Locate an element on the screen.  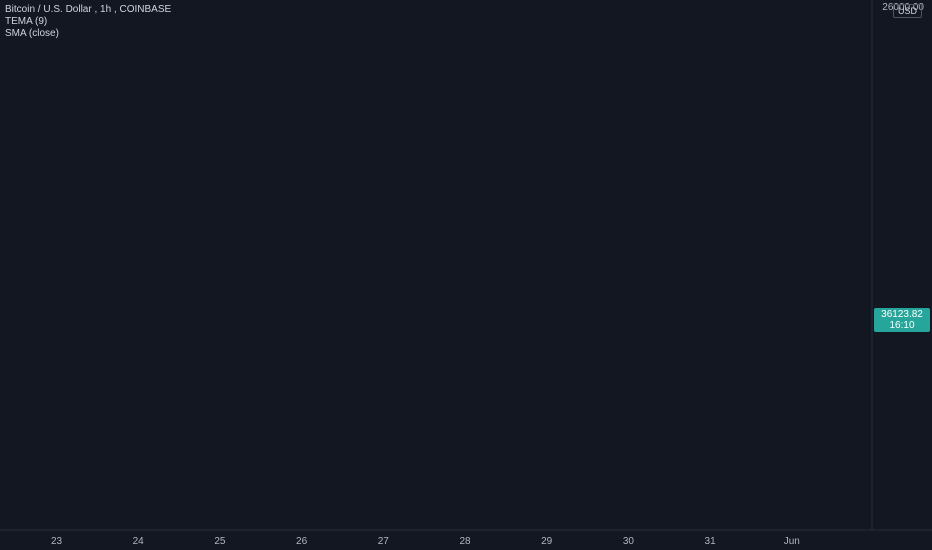
x-tick-label: 29 is located at coordinates (547, 541).